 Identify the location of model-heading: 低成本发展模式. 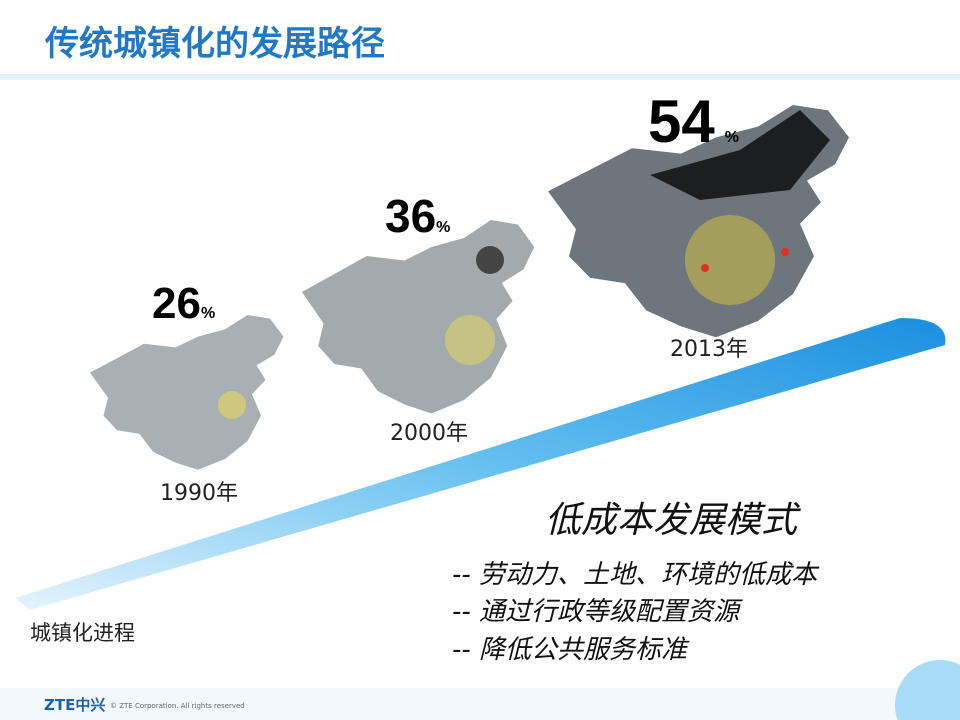
(673, 520).